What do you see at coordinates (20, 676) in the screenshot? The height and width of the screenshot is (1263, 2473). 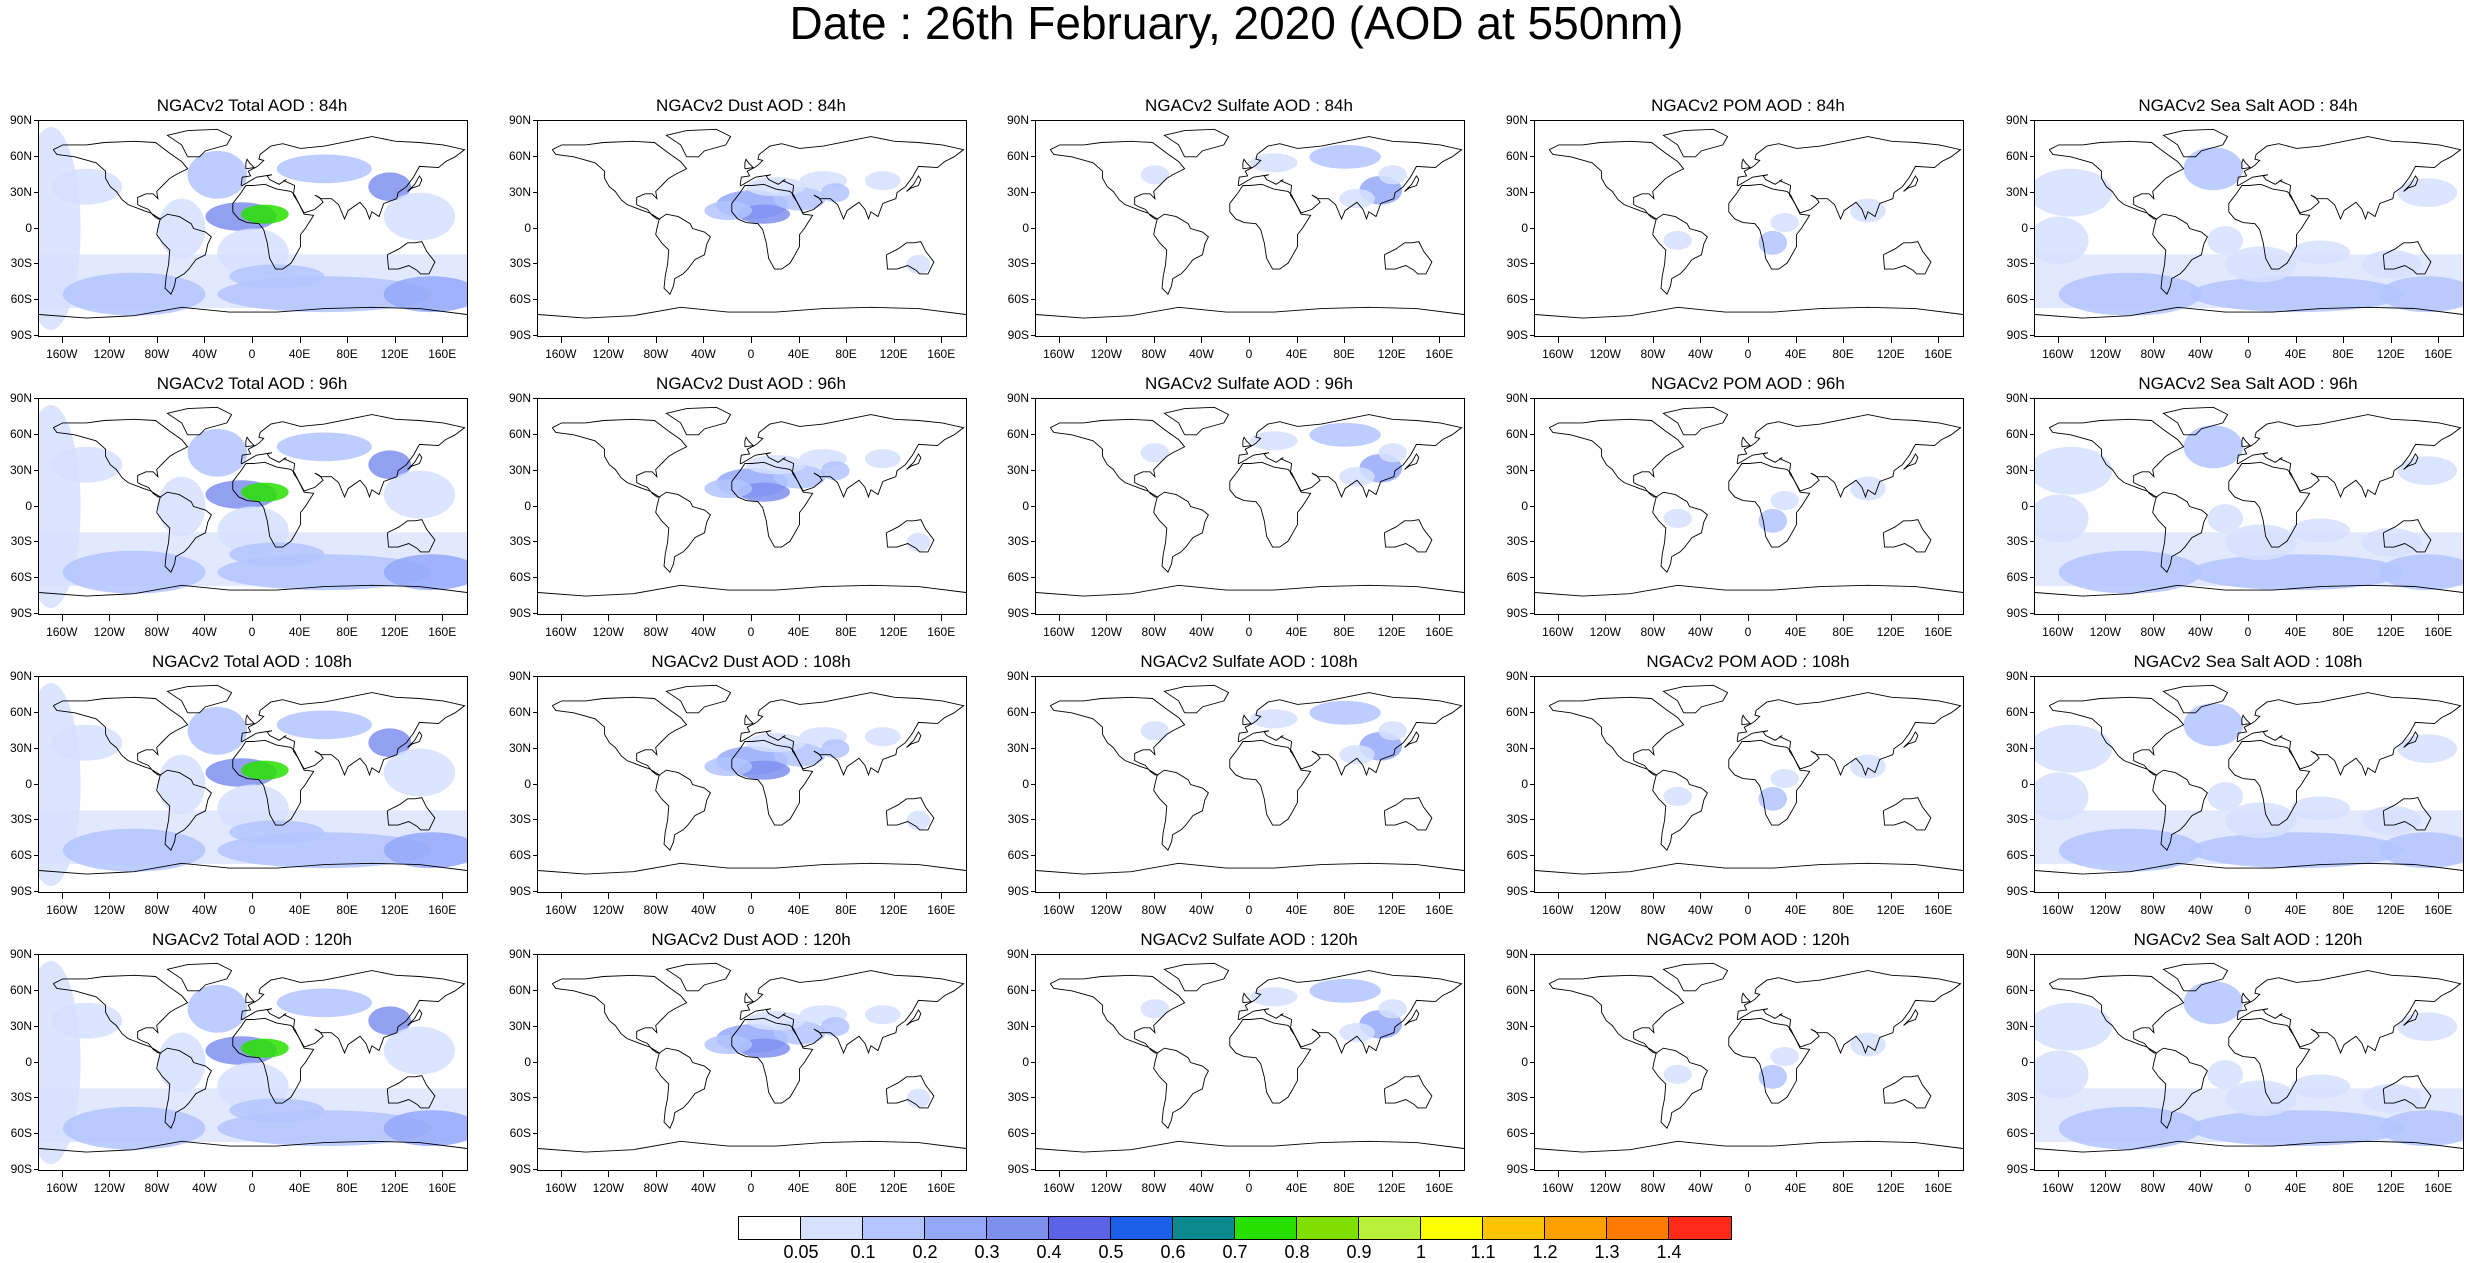 I see `latitude-label: 90N` at bounding box center [20, 676].